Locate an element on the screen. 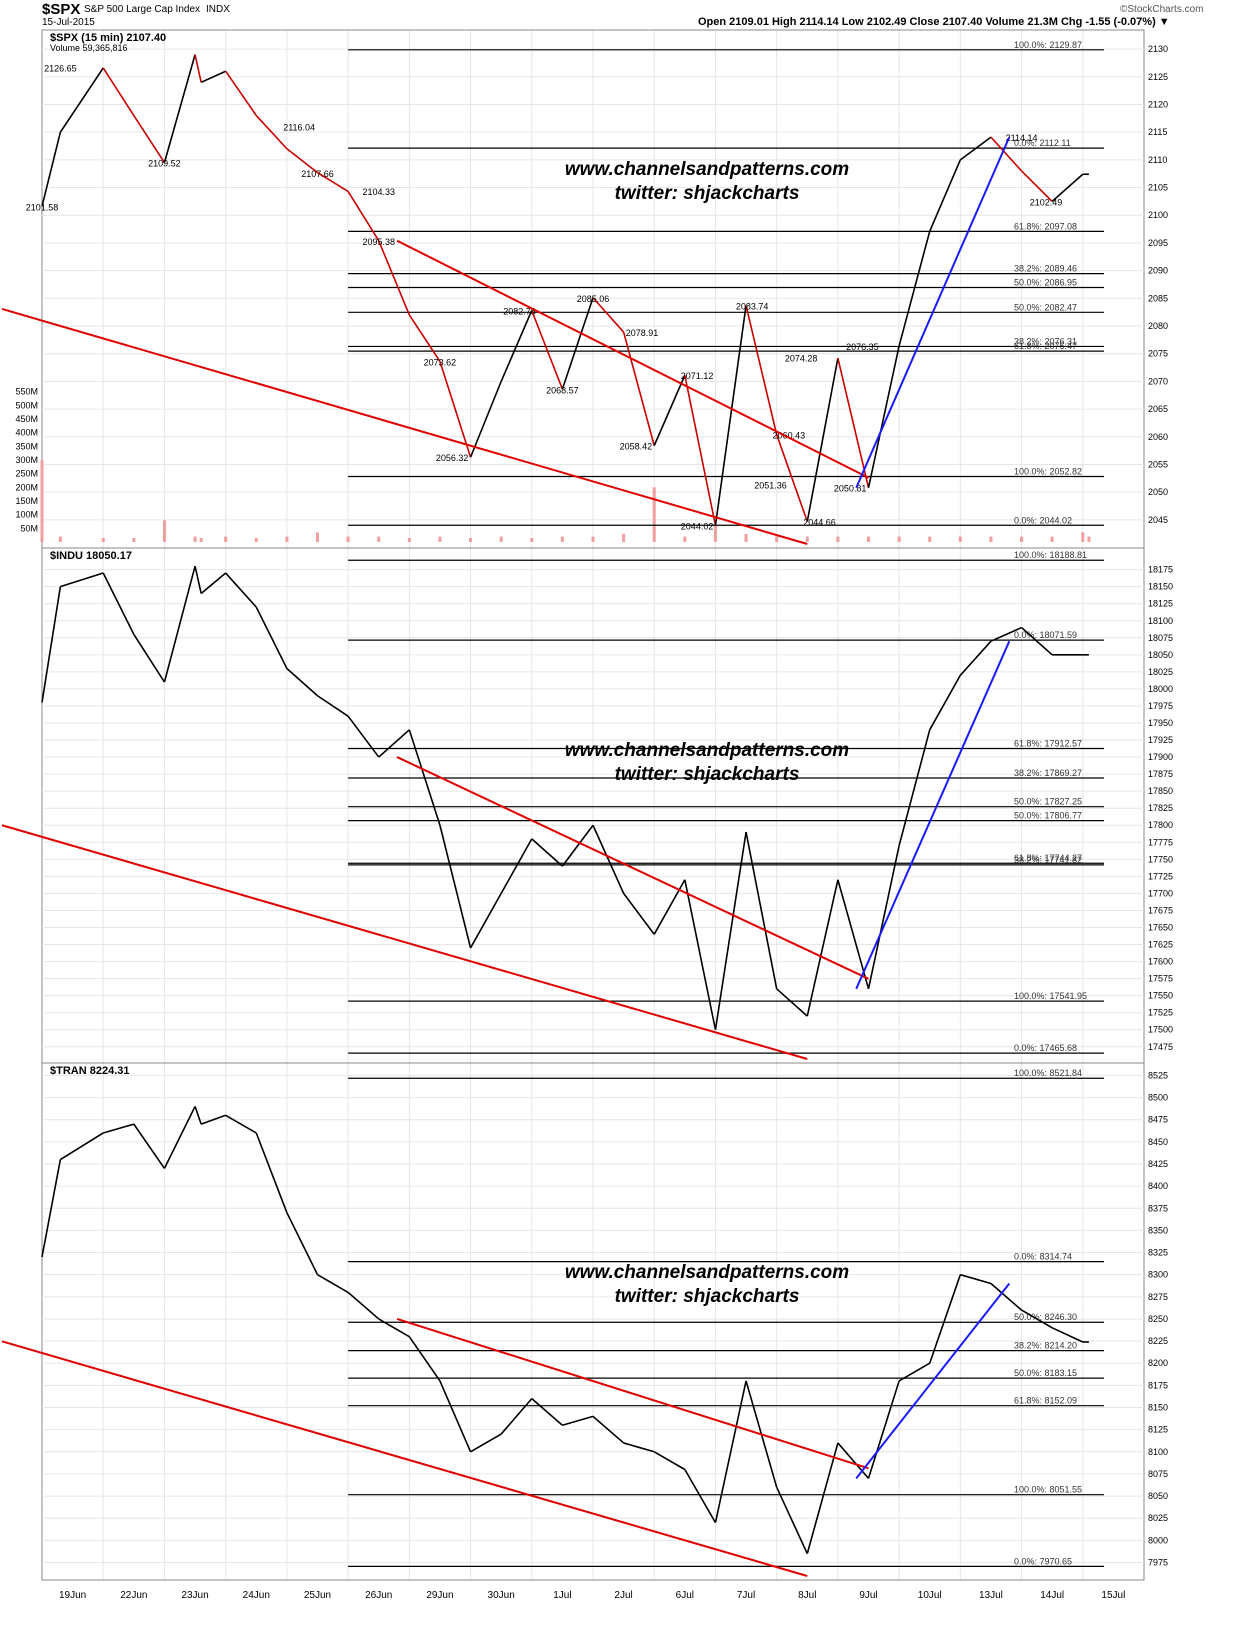 The image size is (1240, 1638). y-tick-label: 2125 is located at coordinates (1158, 77).